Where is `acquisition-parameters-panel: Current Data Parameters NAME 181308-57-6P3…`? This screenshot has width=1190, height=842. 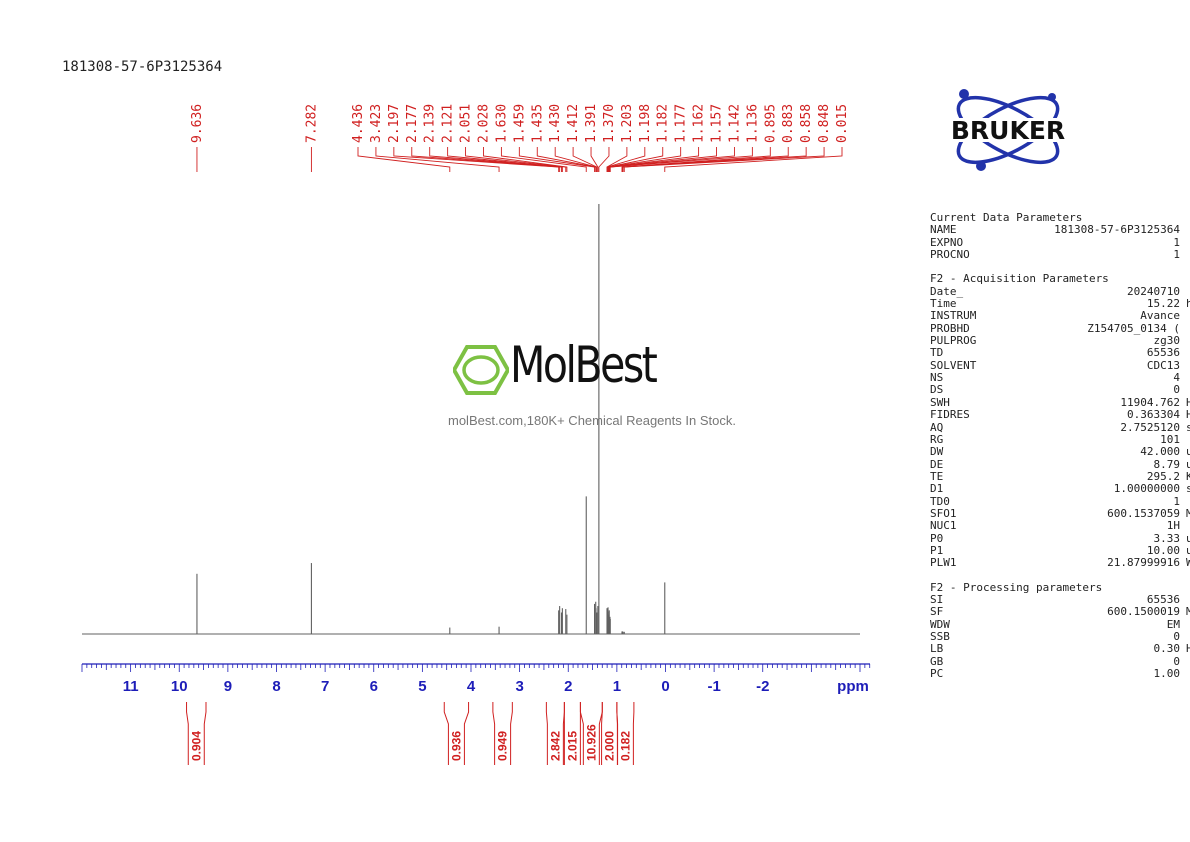
acquisition-parameters-panel: Current Data Parameters NAME 181308-57-6P3… is located at coordinates (1060, 451).